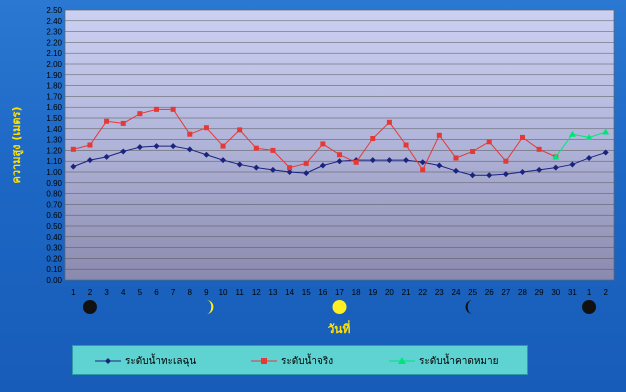 The height and width of the screenshot is (392, 626). What do you see at coordinates (314, 139) in the screenshot?
I see `series-actual` at bounding box center [314, 139].